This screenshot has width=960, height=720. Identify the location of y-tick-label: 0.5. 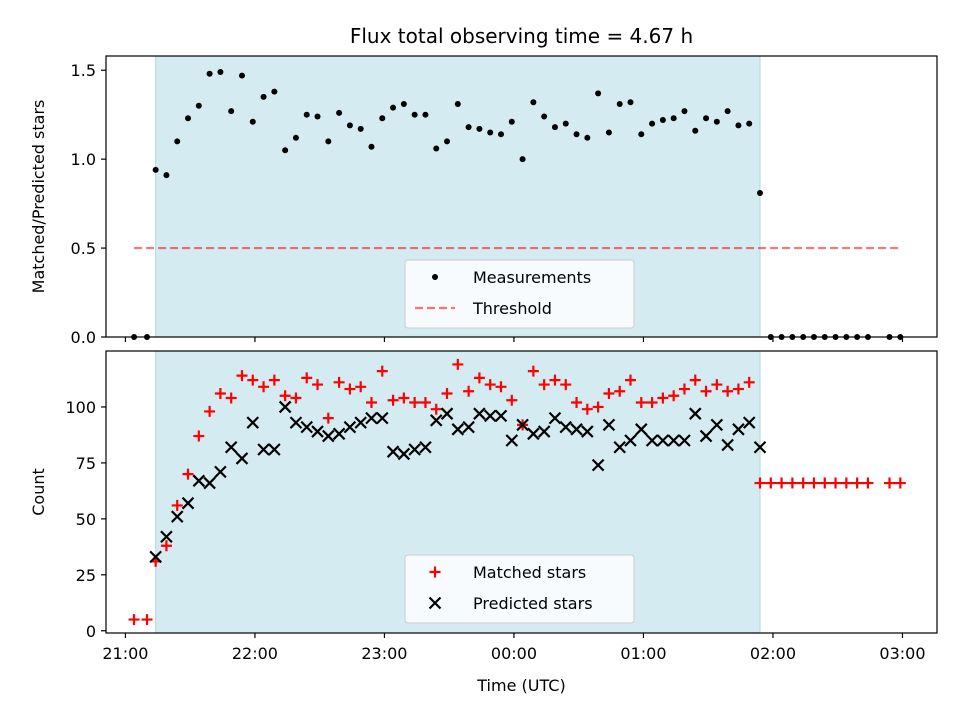
(83, 248).